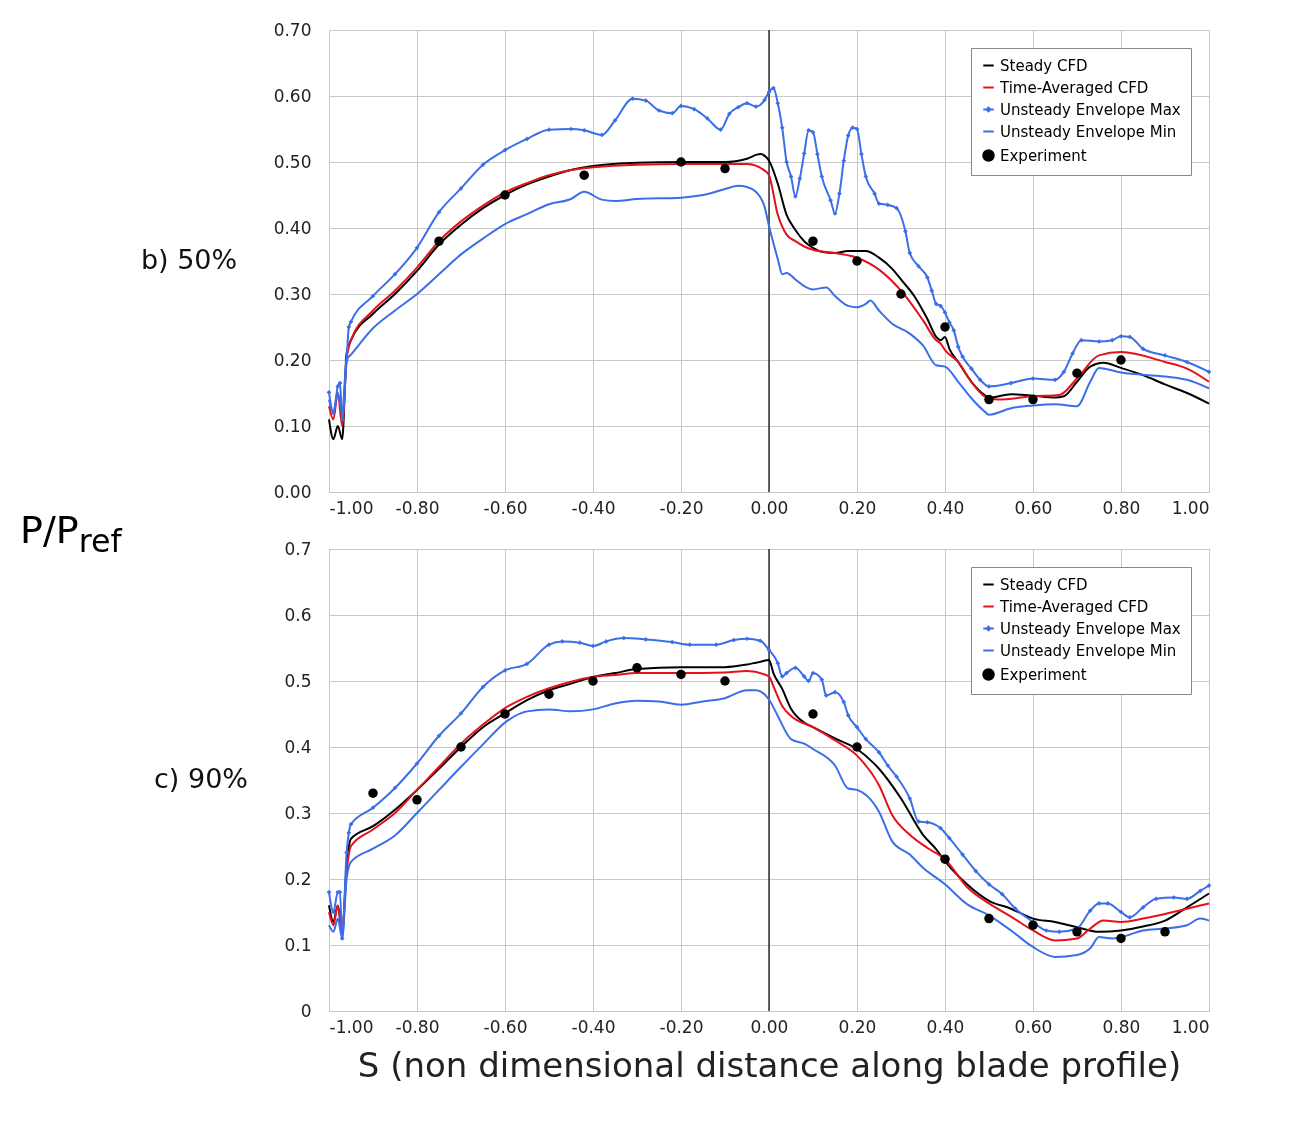 The width and height of the screenshot is (1294, 1148). Describe the element at coordinates (292, 29) in the screenshot. I see `y-tick-label: 0.70` at that location.